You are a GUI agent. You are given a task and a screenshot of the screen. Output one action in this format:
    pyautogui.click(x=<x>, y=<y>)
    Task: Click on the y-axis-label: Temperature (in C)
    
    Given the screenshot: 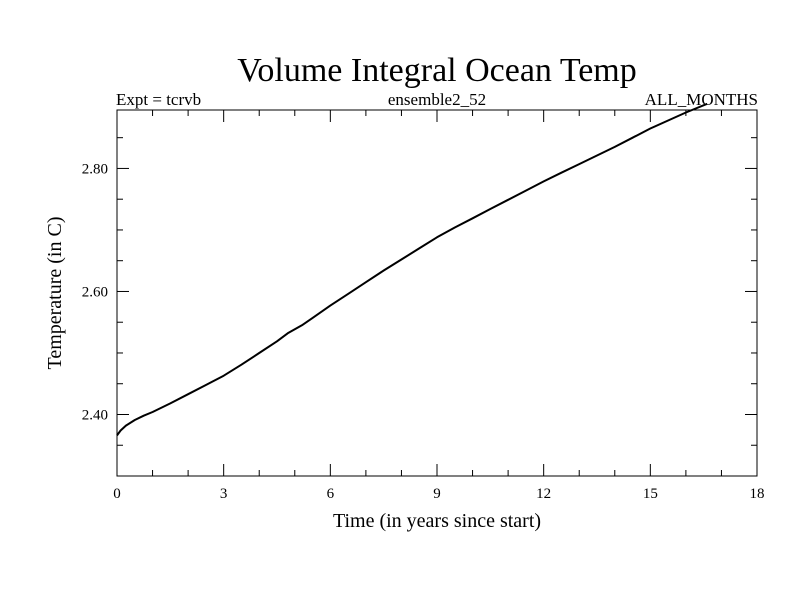 What is the action you would take?
    pyautogui.click(x=55, y=293)
    